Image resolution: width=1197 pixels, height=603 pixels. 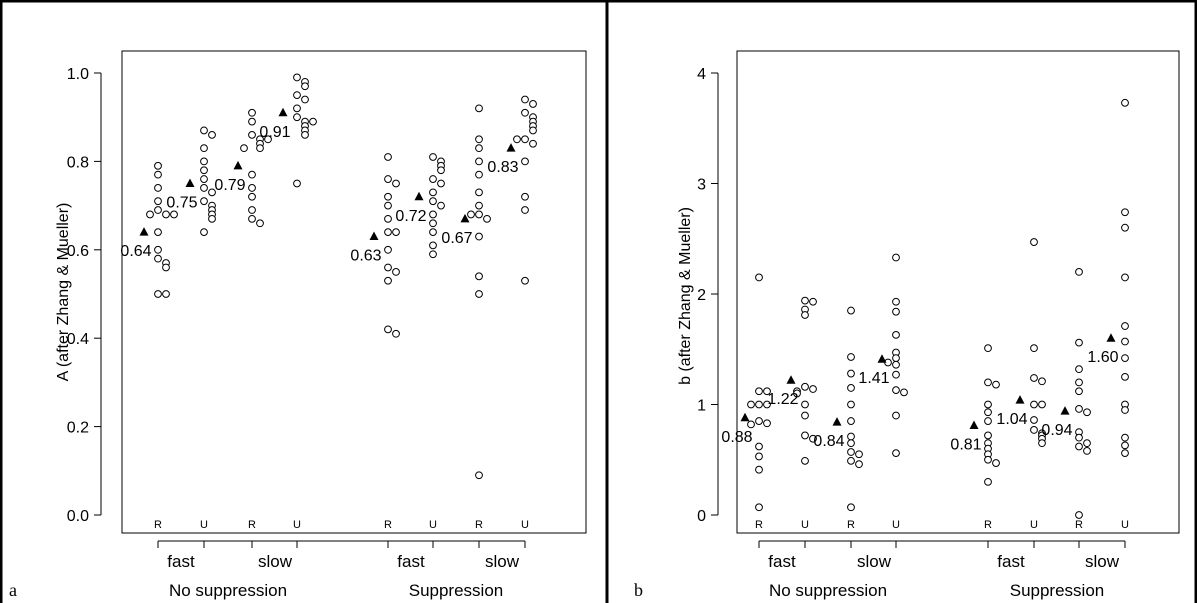 What do you see at coordinates (736, 437) in the screenshot?
I see `mean-label: 0.88` at bounding box center [736, 437].